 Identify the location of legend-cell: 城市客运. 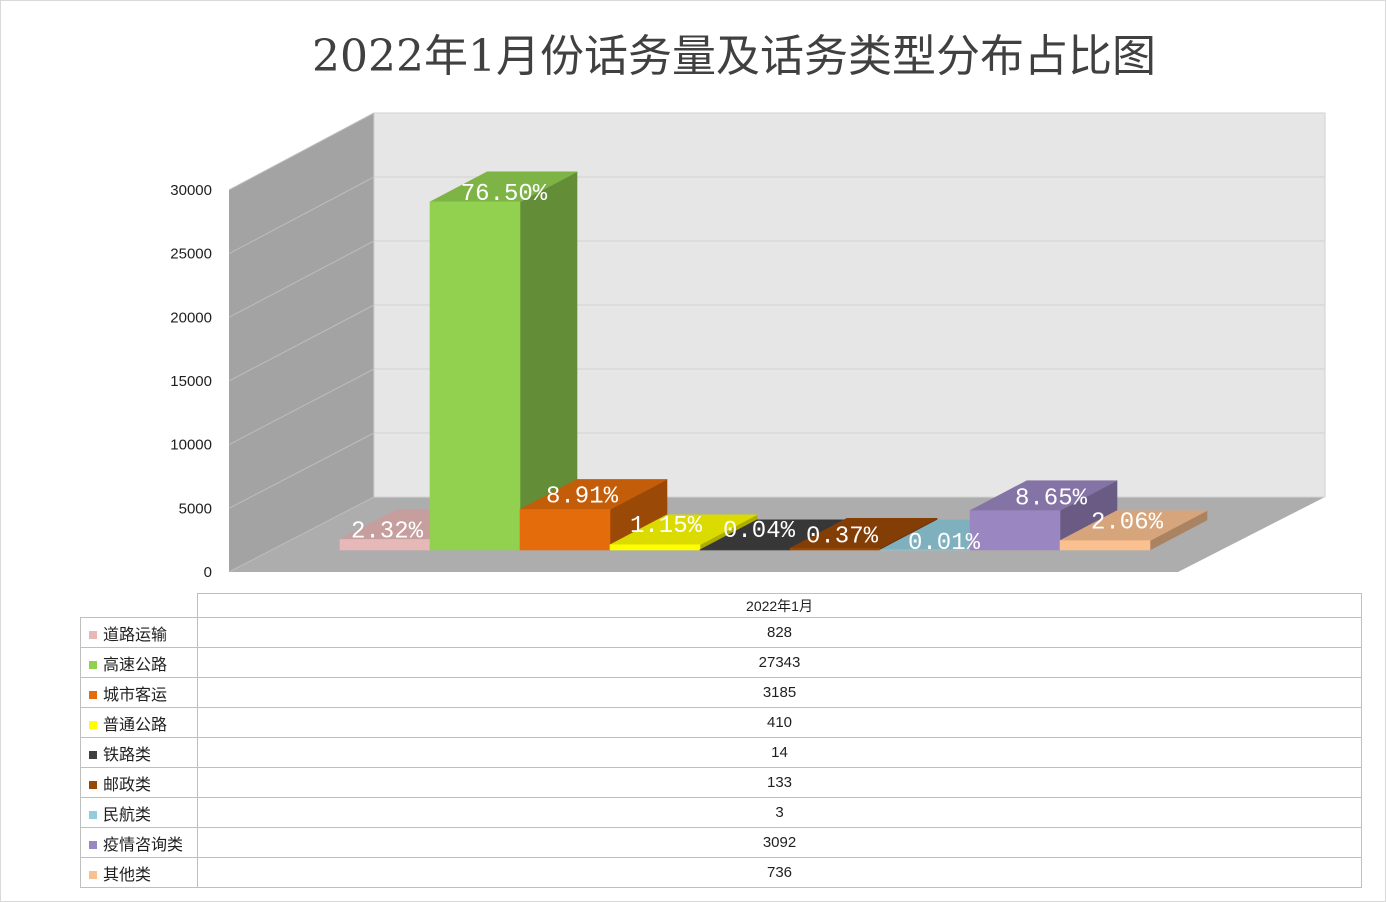
(139, 692).